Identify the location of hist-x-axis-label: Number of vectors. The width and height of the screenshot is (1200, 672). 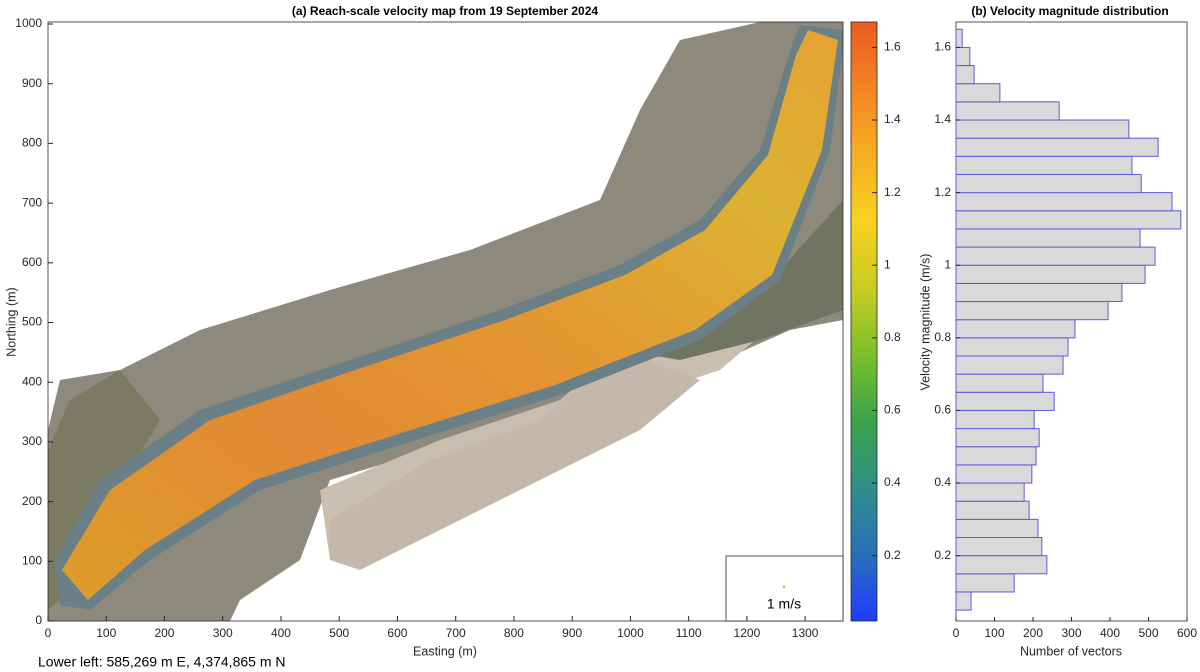
(1071, 651).